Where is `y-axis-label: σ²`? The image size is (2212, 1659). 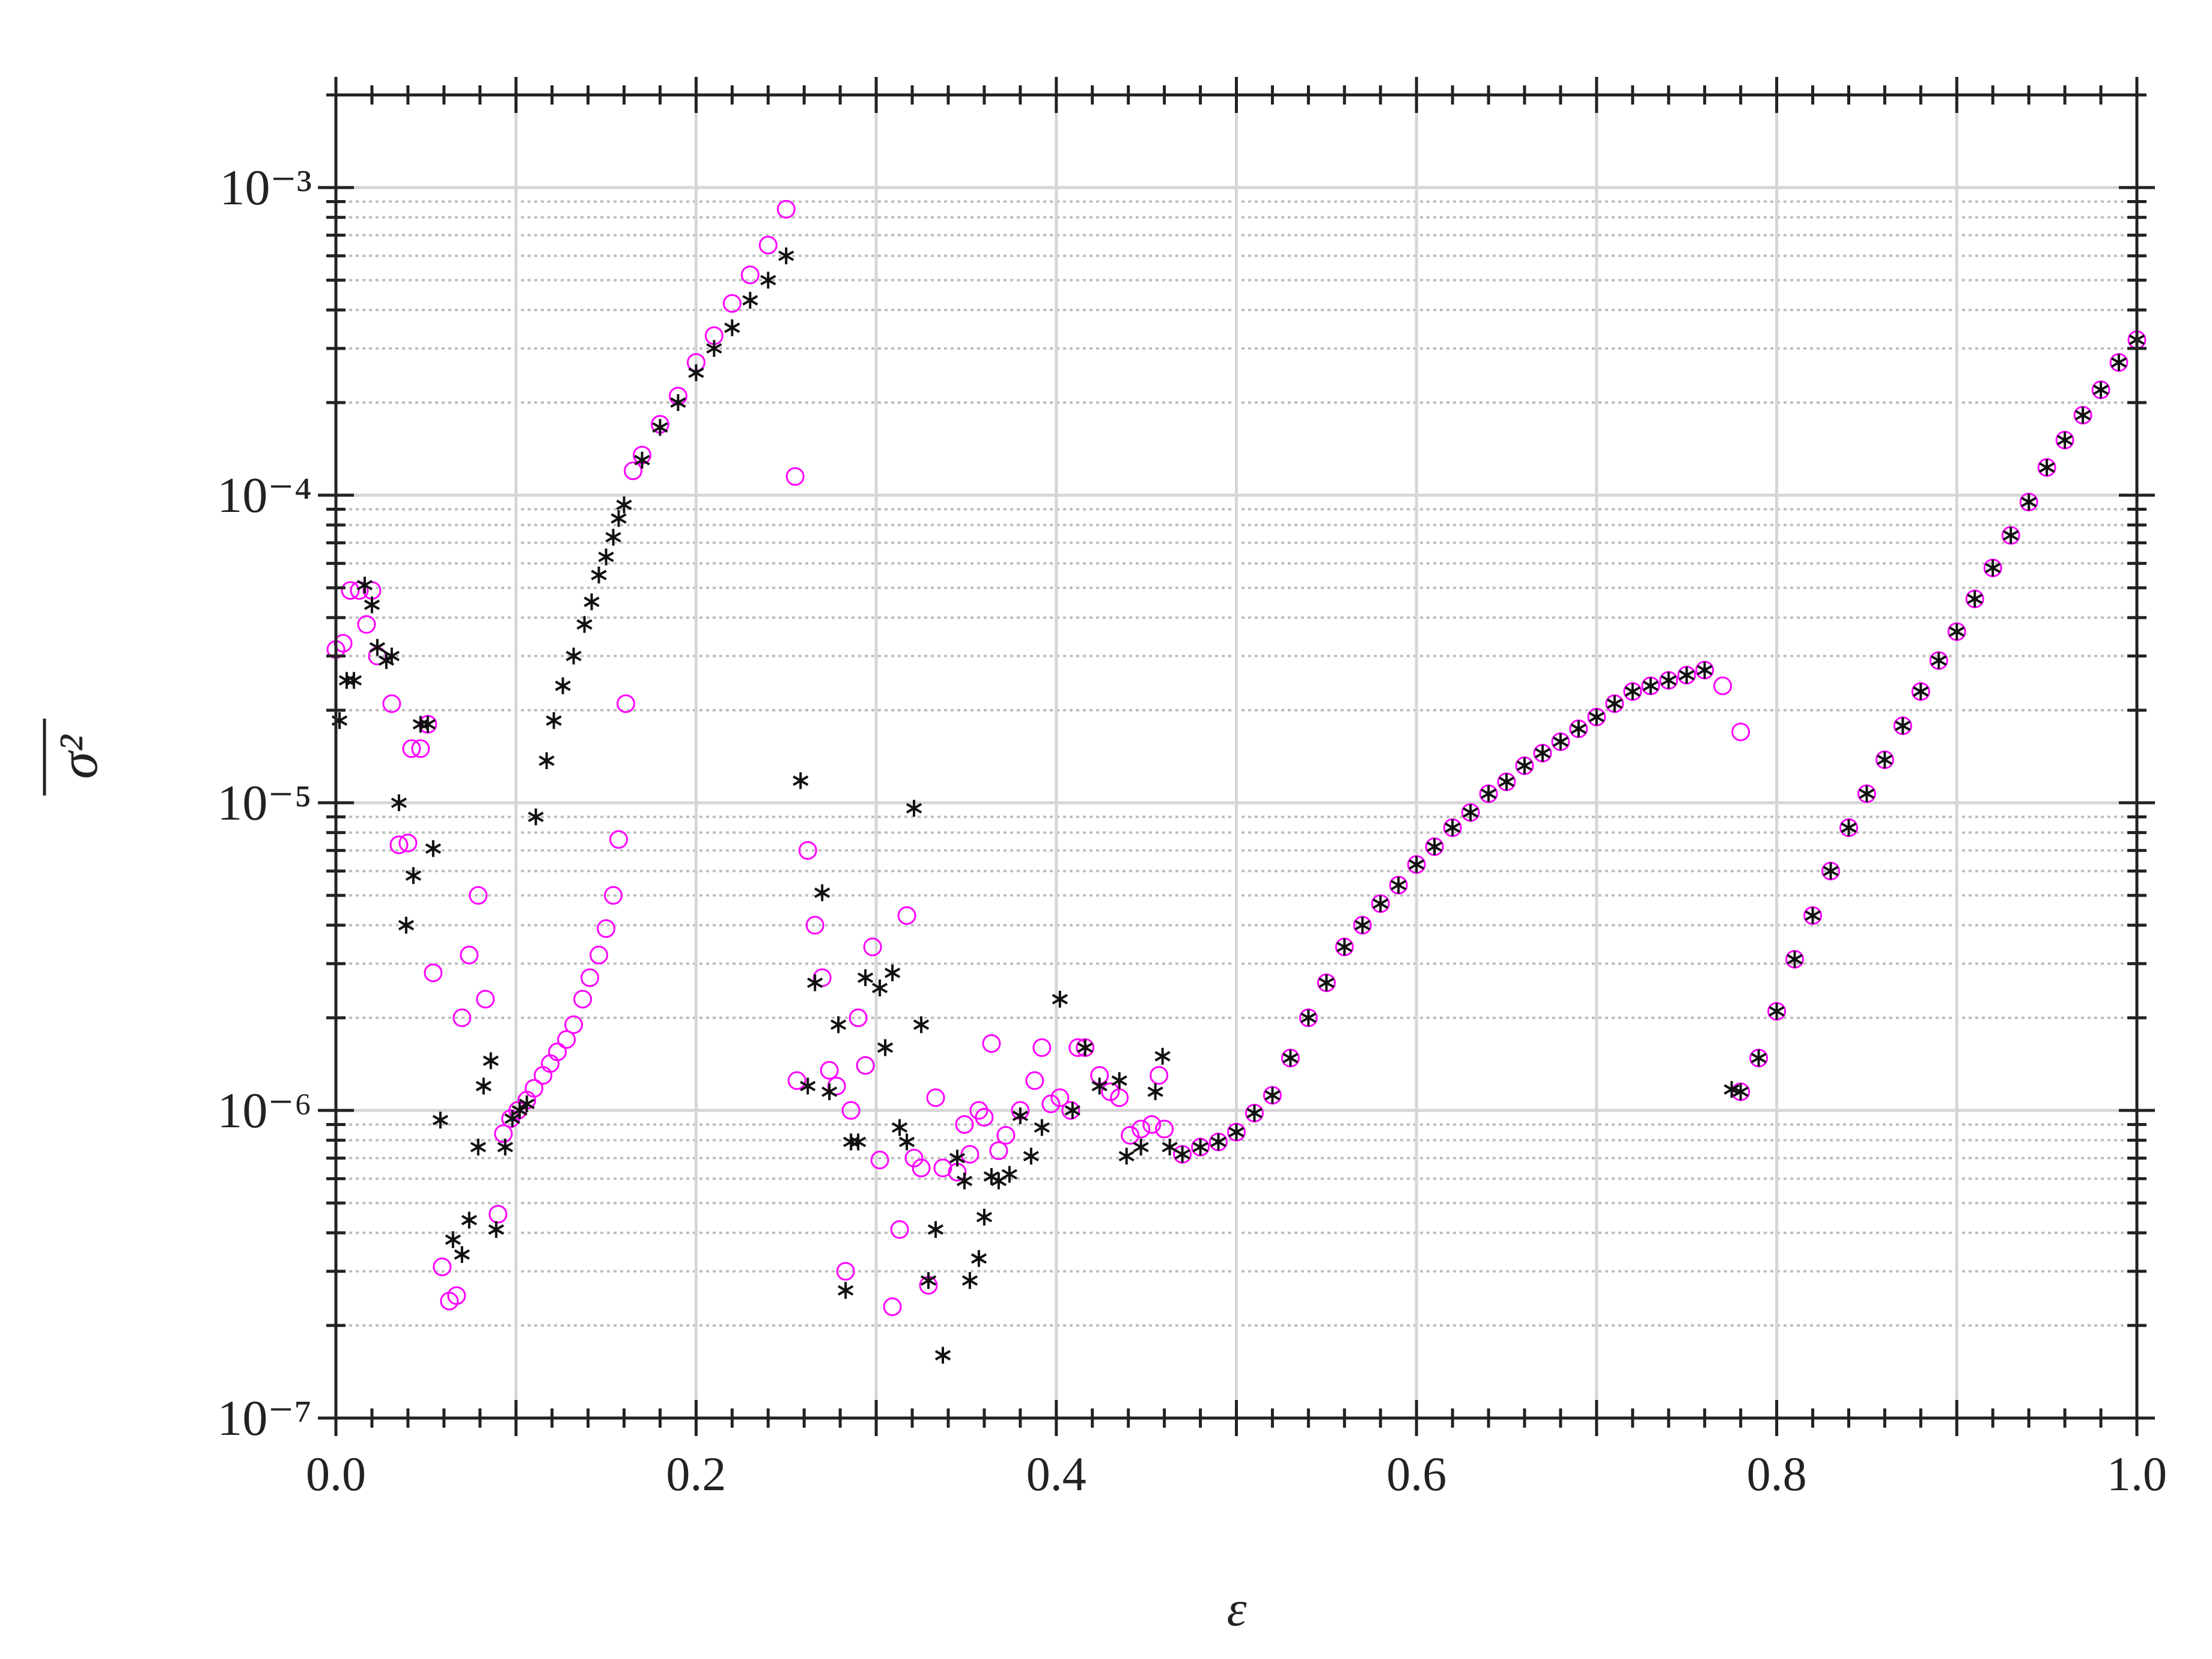
y-axis-label: σ² is located at coordinates (78, 756).